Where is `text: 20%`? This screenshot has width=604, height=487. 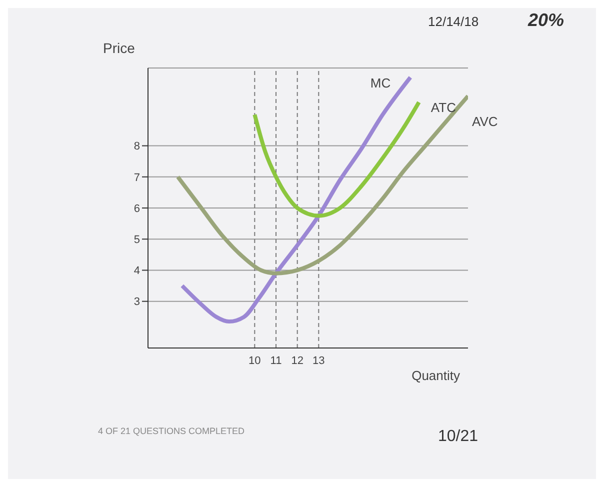 text: 20% is located at coordinates (546, 20).